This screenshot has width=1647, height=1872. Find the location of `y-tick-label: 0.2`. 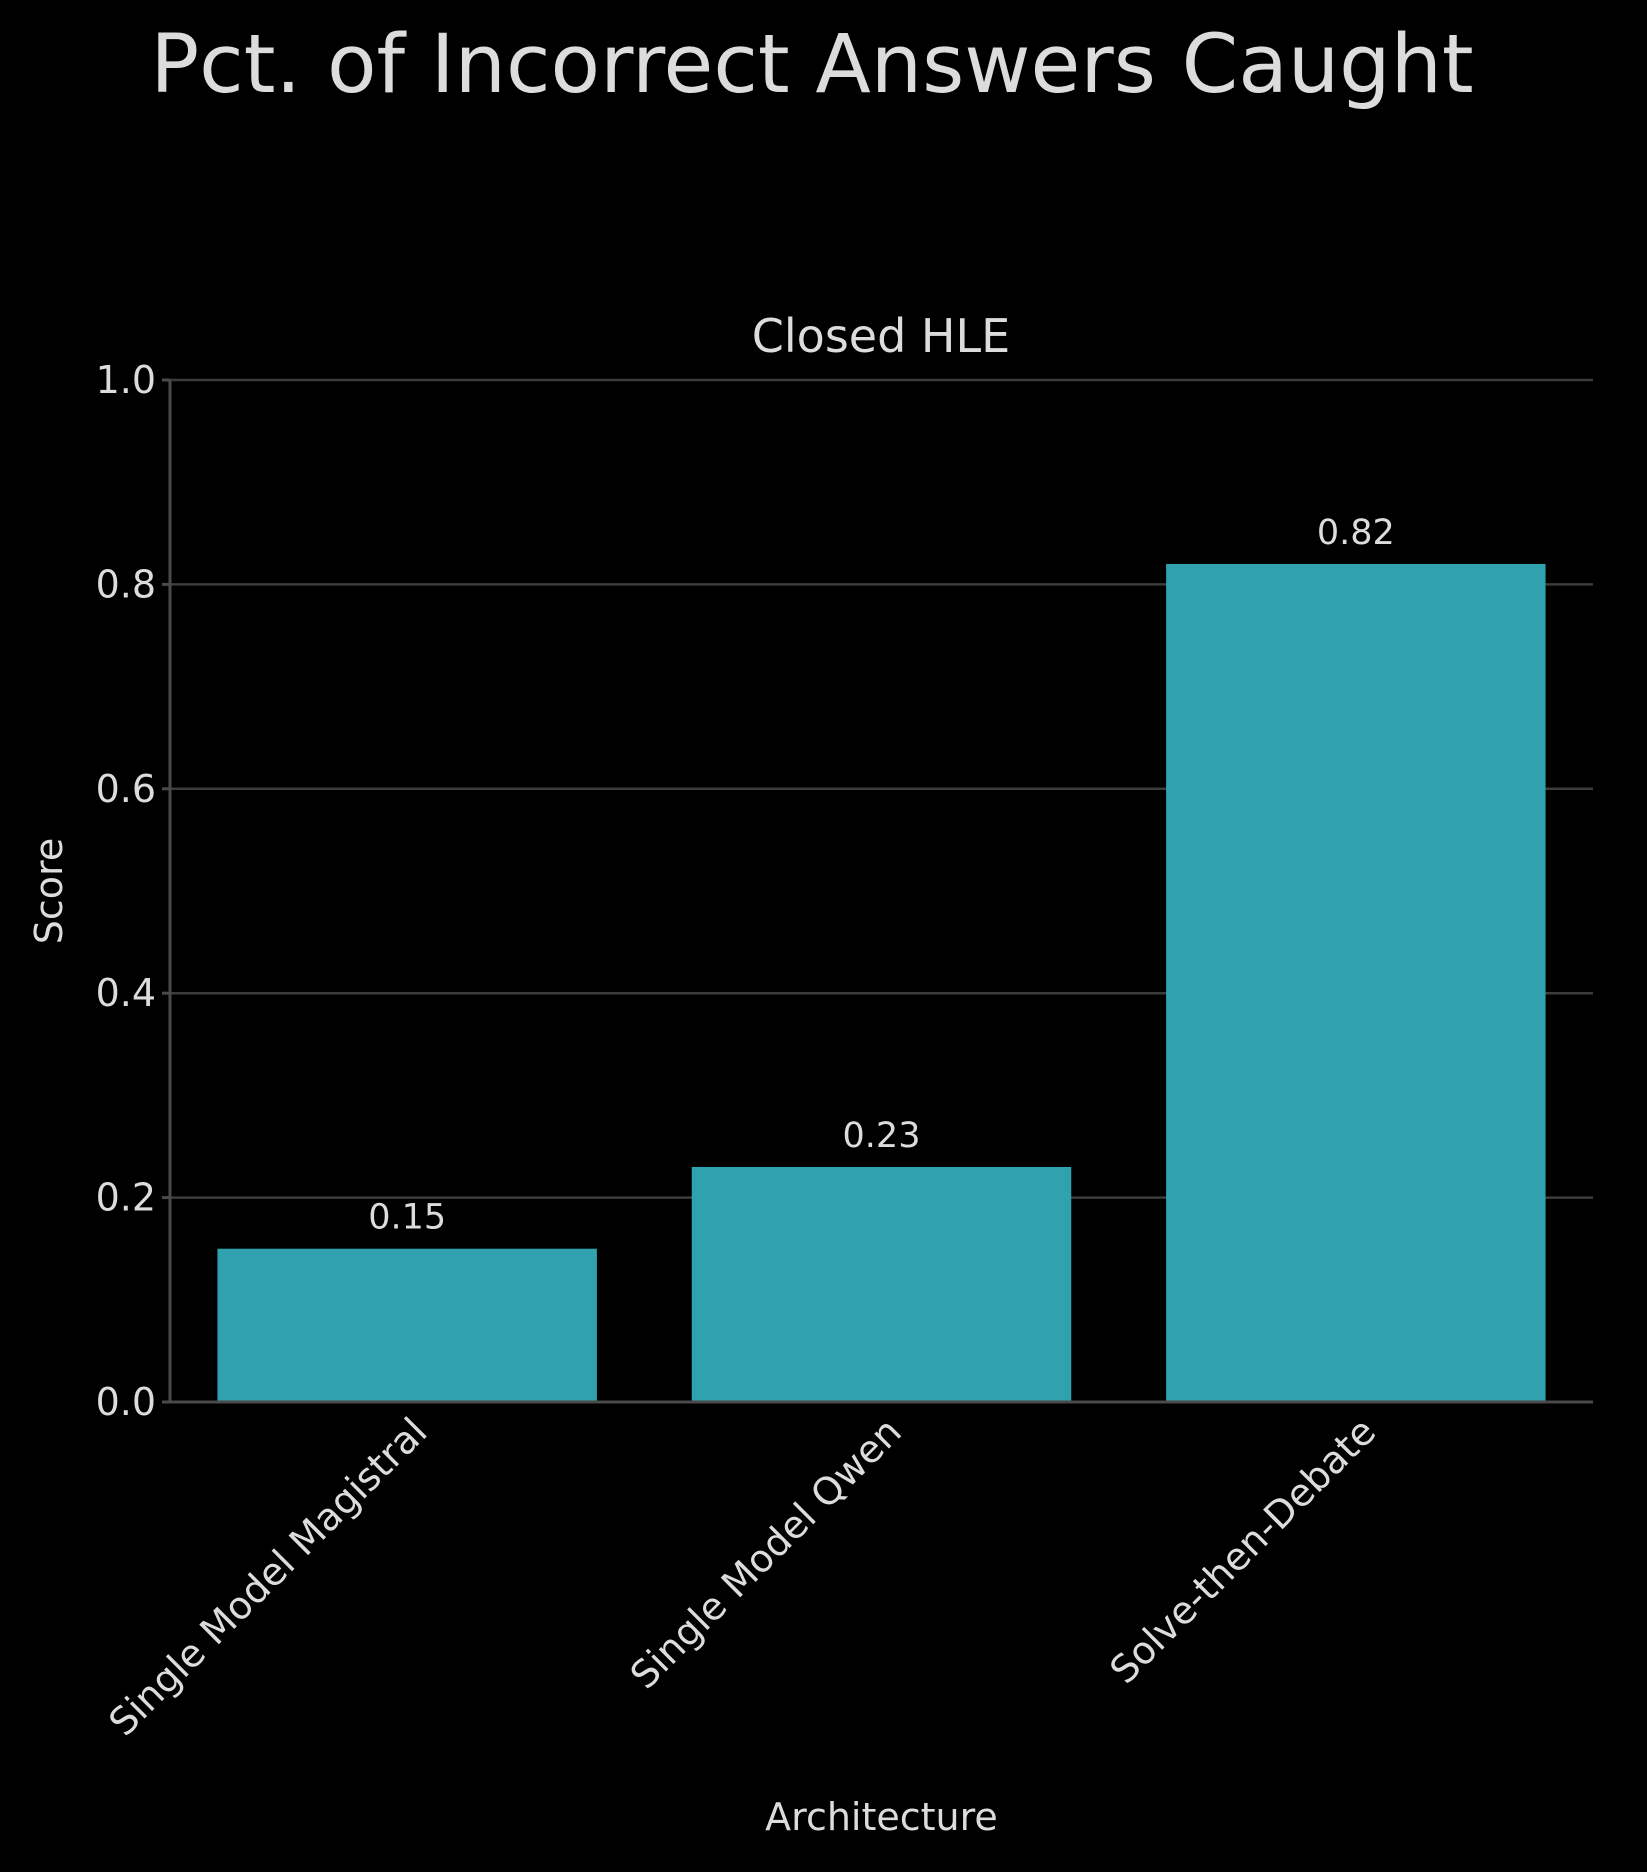

y-tick-label: 0.2 is located at coordinates (126, 1198).